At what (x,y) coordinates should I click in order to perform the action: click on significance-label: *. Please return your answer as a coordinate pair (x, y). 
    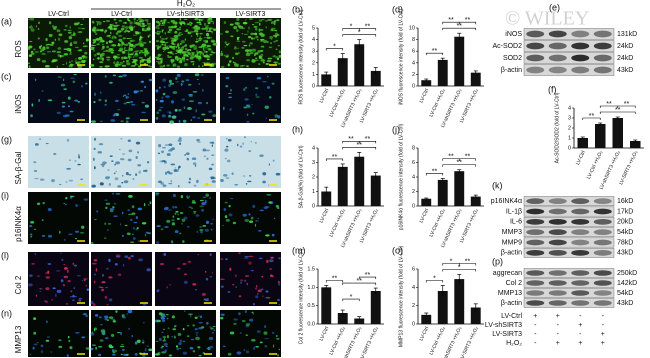
    Looking at the image, I should click on (334, 46).